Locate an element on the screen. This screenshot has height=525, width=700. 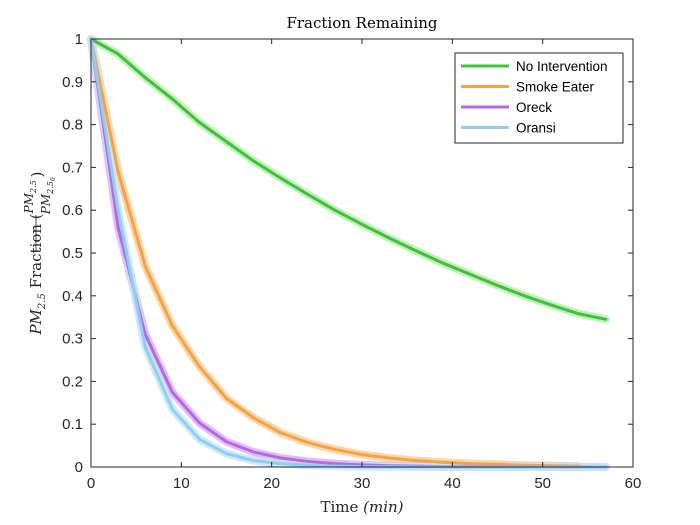
x-tick-label: 50 is located at coordinates (542, 483).